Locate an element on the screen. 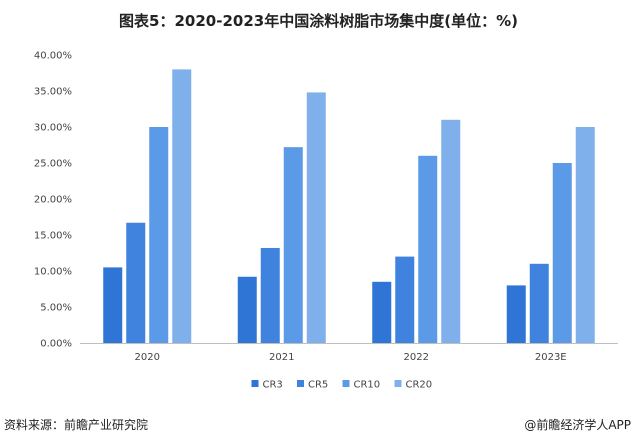 The image size is (637, 442). bar-cr10-2021 is located at coordinates (293, 245).